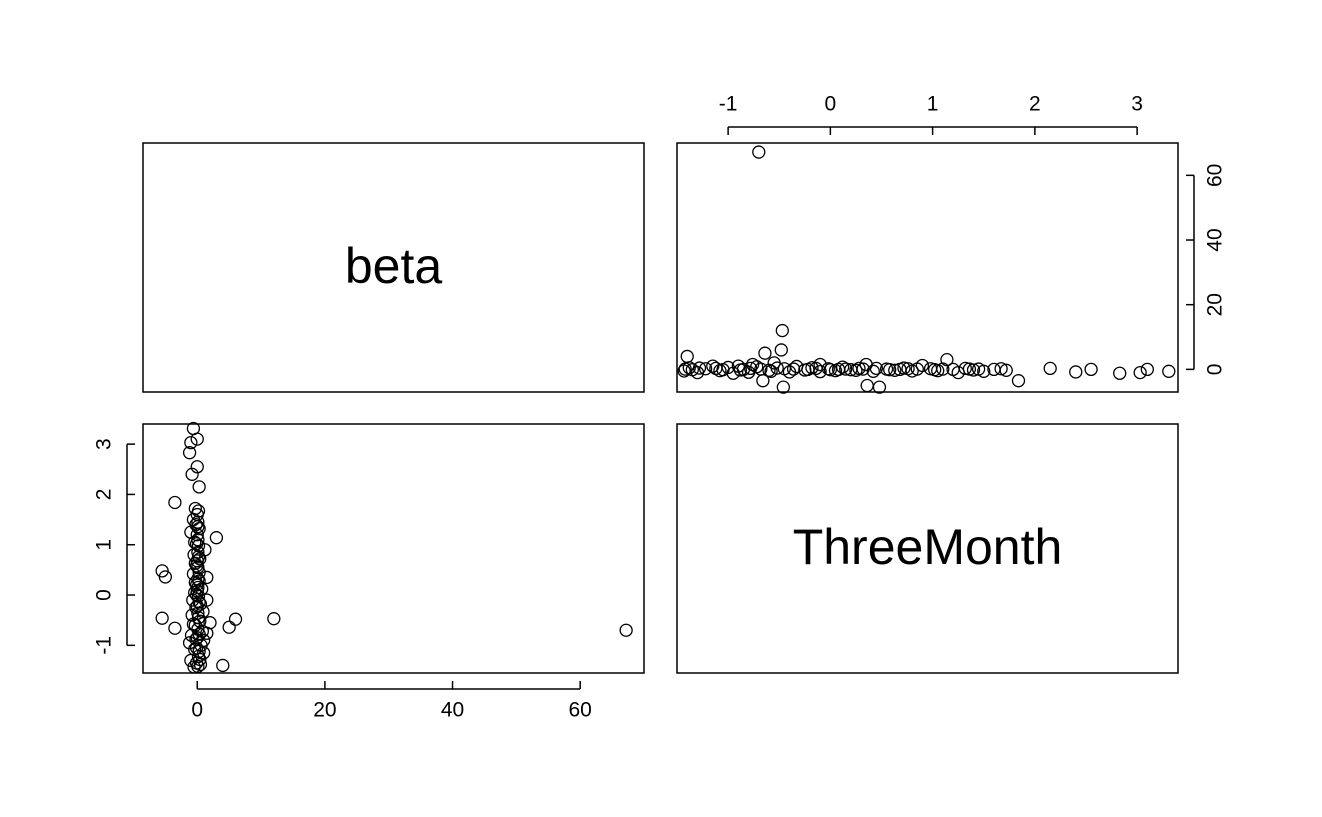 The width and height of the screenshot is (1322, 817). Describe the element at coordinates (197, 710) in the screenshot. I see `x-tick-label-beta-vs-threemonth: 0` at that location.